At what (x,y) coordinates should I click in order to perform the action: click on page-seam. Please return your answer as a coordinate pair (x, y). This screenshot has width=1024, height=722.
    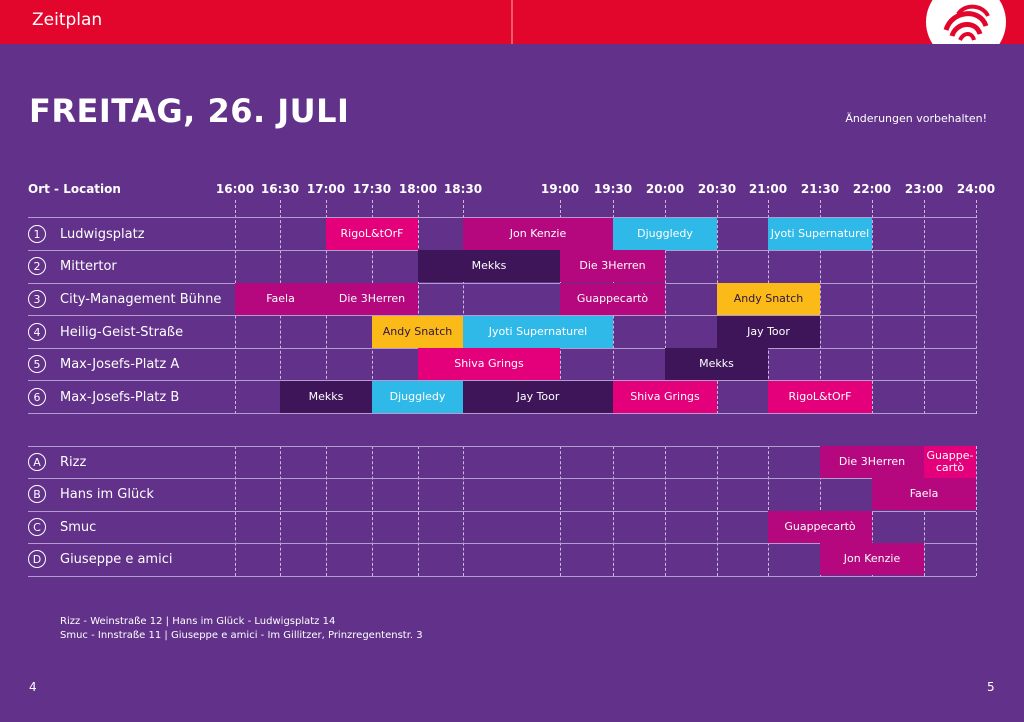
    Looking at the image, I should click on (512, 22).